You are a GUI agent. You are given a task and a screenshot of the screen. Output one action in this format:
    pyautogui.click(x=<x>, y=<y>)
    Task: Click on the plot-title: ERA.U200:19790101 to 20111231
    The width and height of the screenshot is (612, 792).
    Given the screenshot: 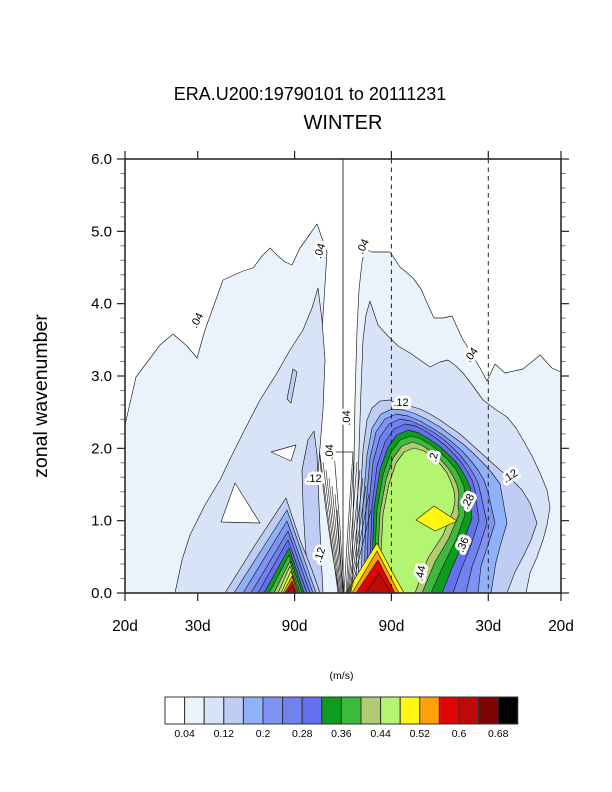 What is the action you would take?
    pyautogui.click(x=310, y=94)
    